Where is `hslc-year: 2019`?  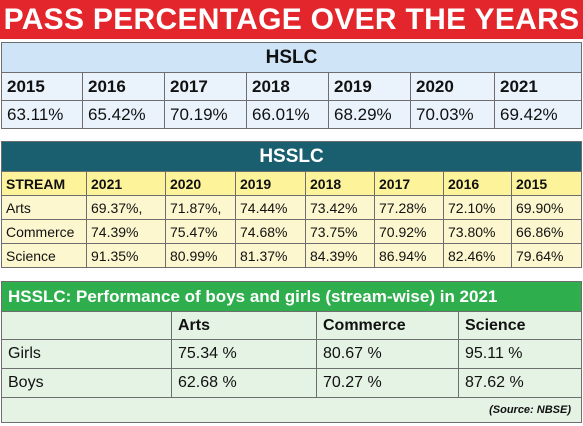
hslc-year: 2019 is located at coordinates (369, 86).